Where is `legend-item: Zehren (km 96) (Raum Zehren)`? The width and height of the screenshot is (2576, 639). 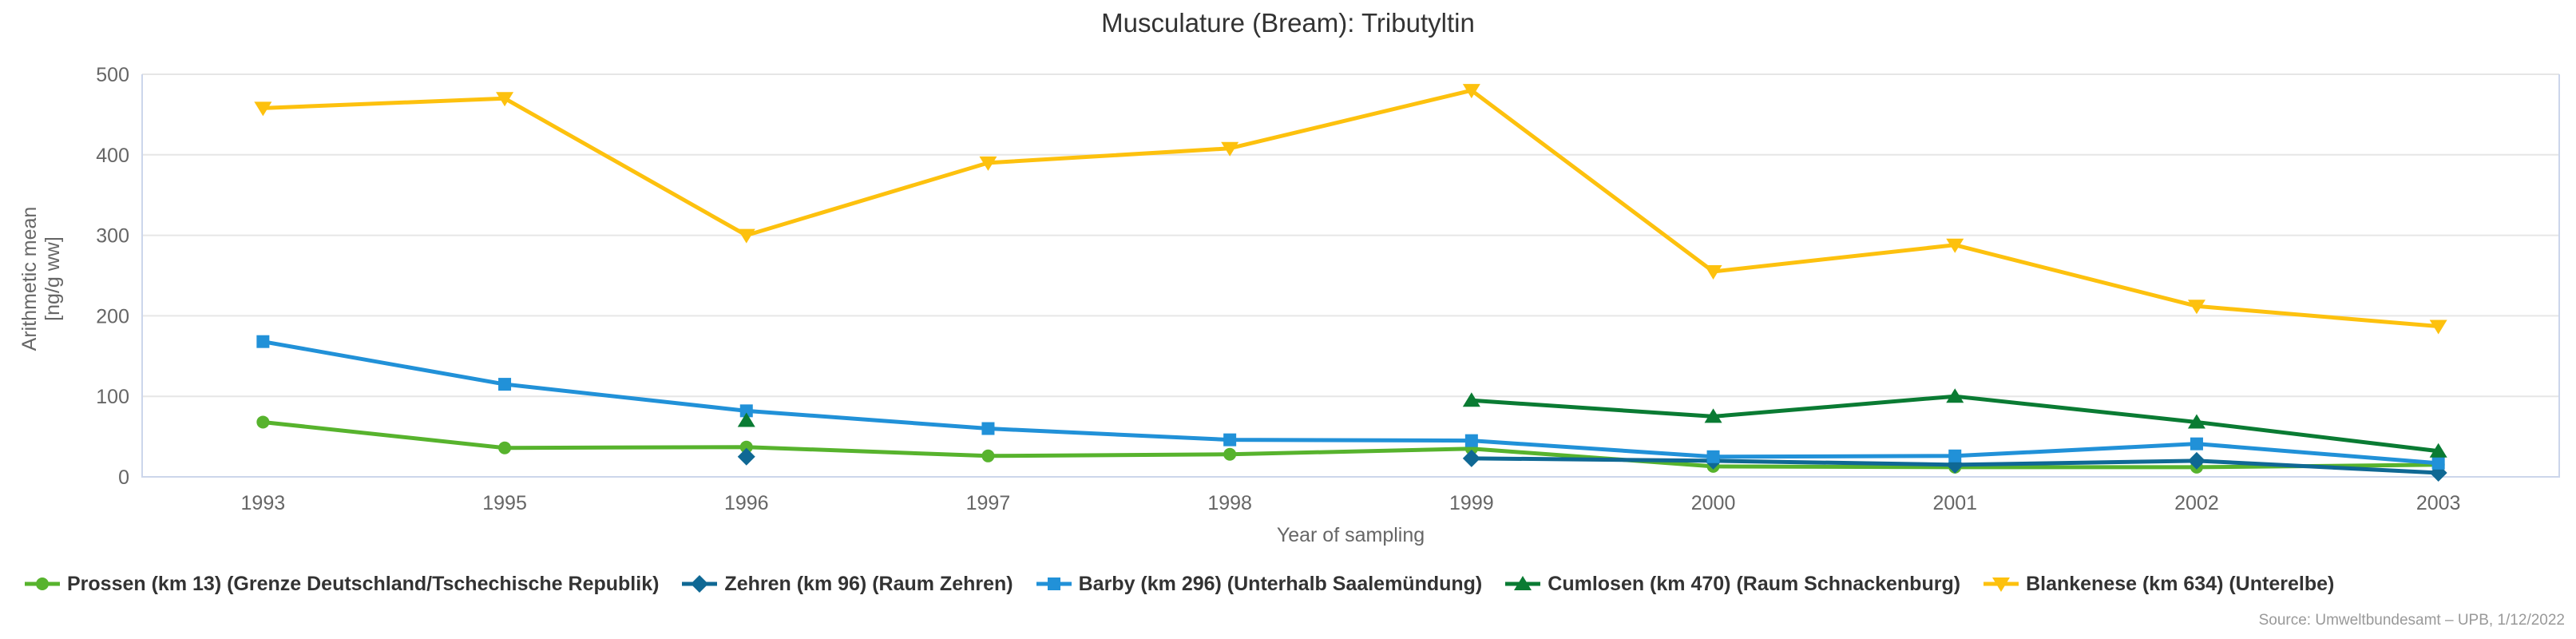 legend-item: Zehren (km 96) (Raum Zehren) is located at coordinates (847, 584).